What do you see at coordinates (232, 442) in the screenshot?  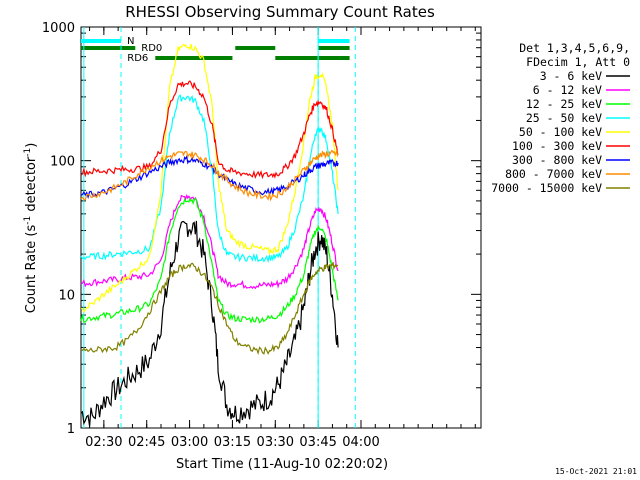 I see `x-tick-label: 03:15` at bounding box center [232, 442].